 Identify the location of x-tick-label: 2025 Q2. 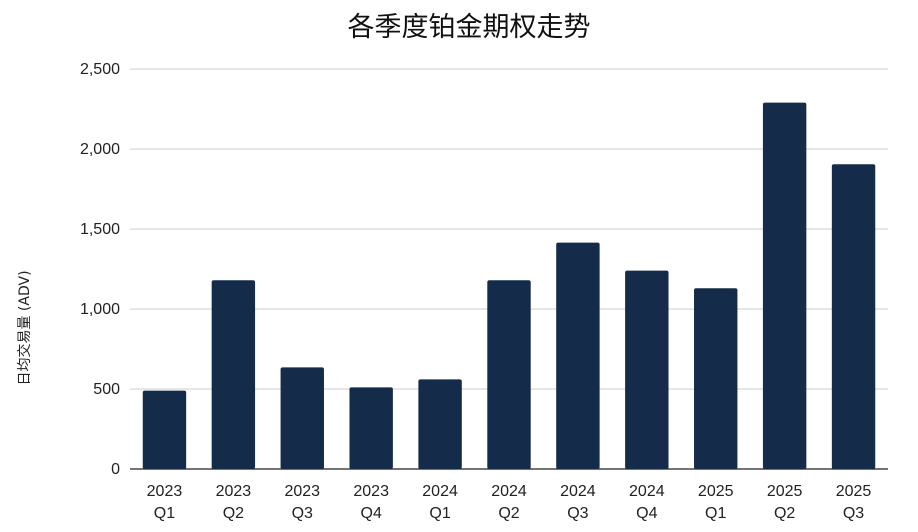
(785, 502).